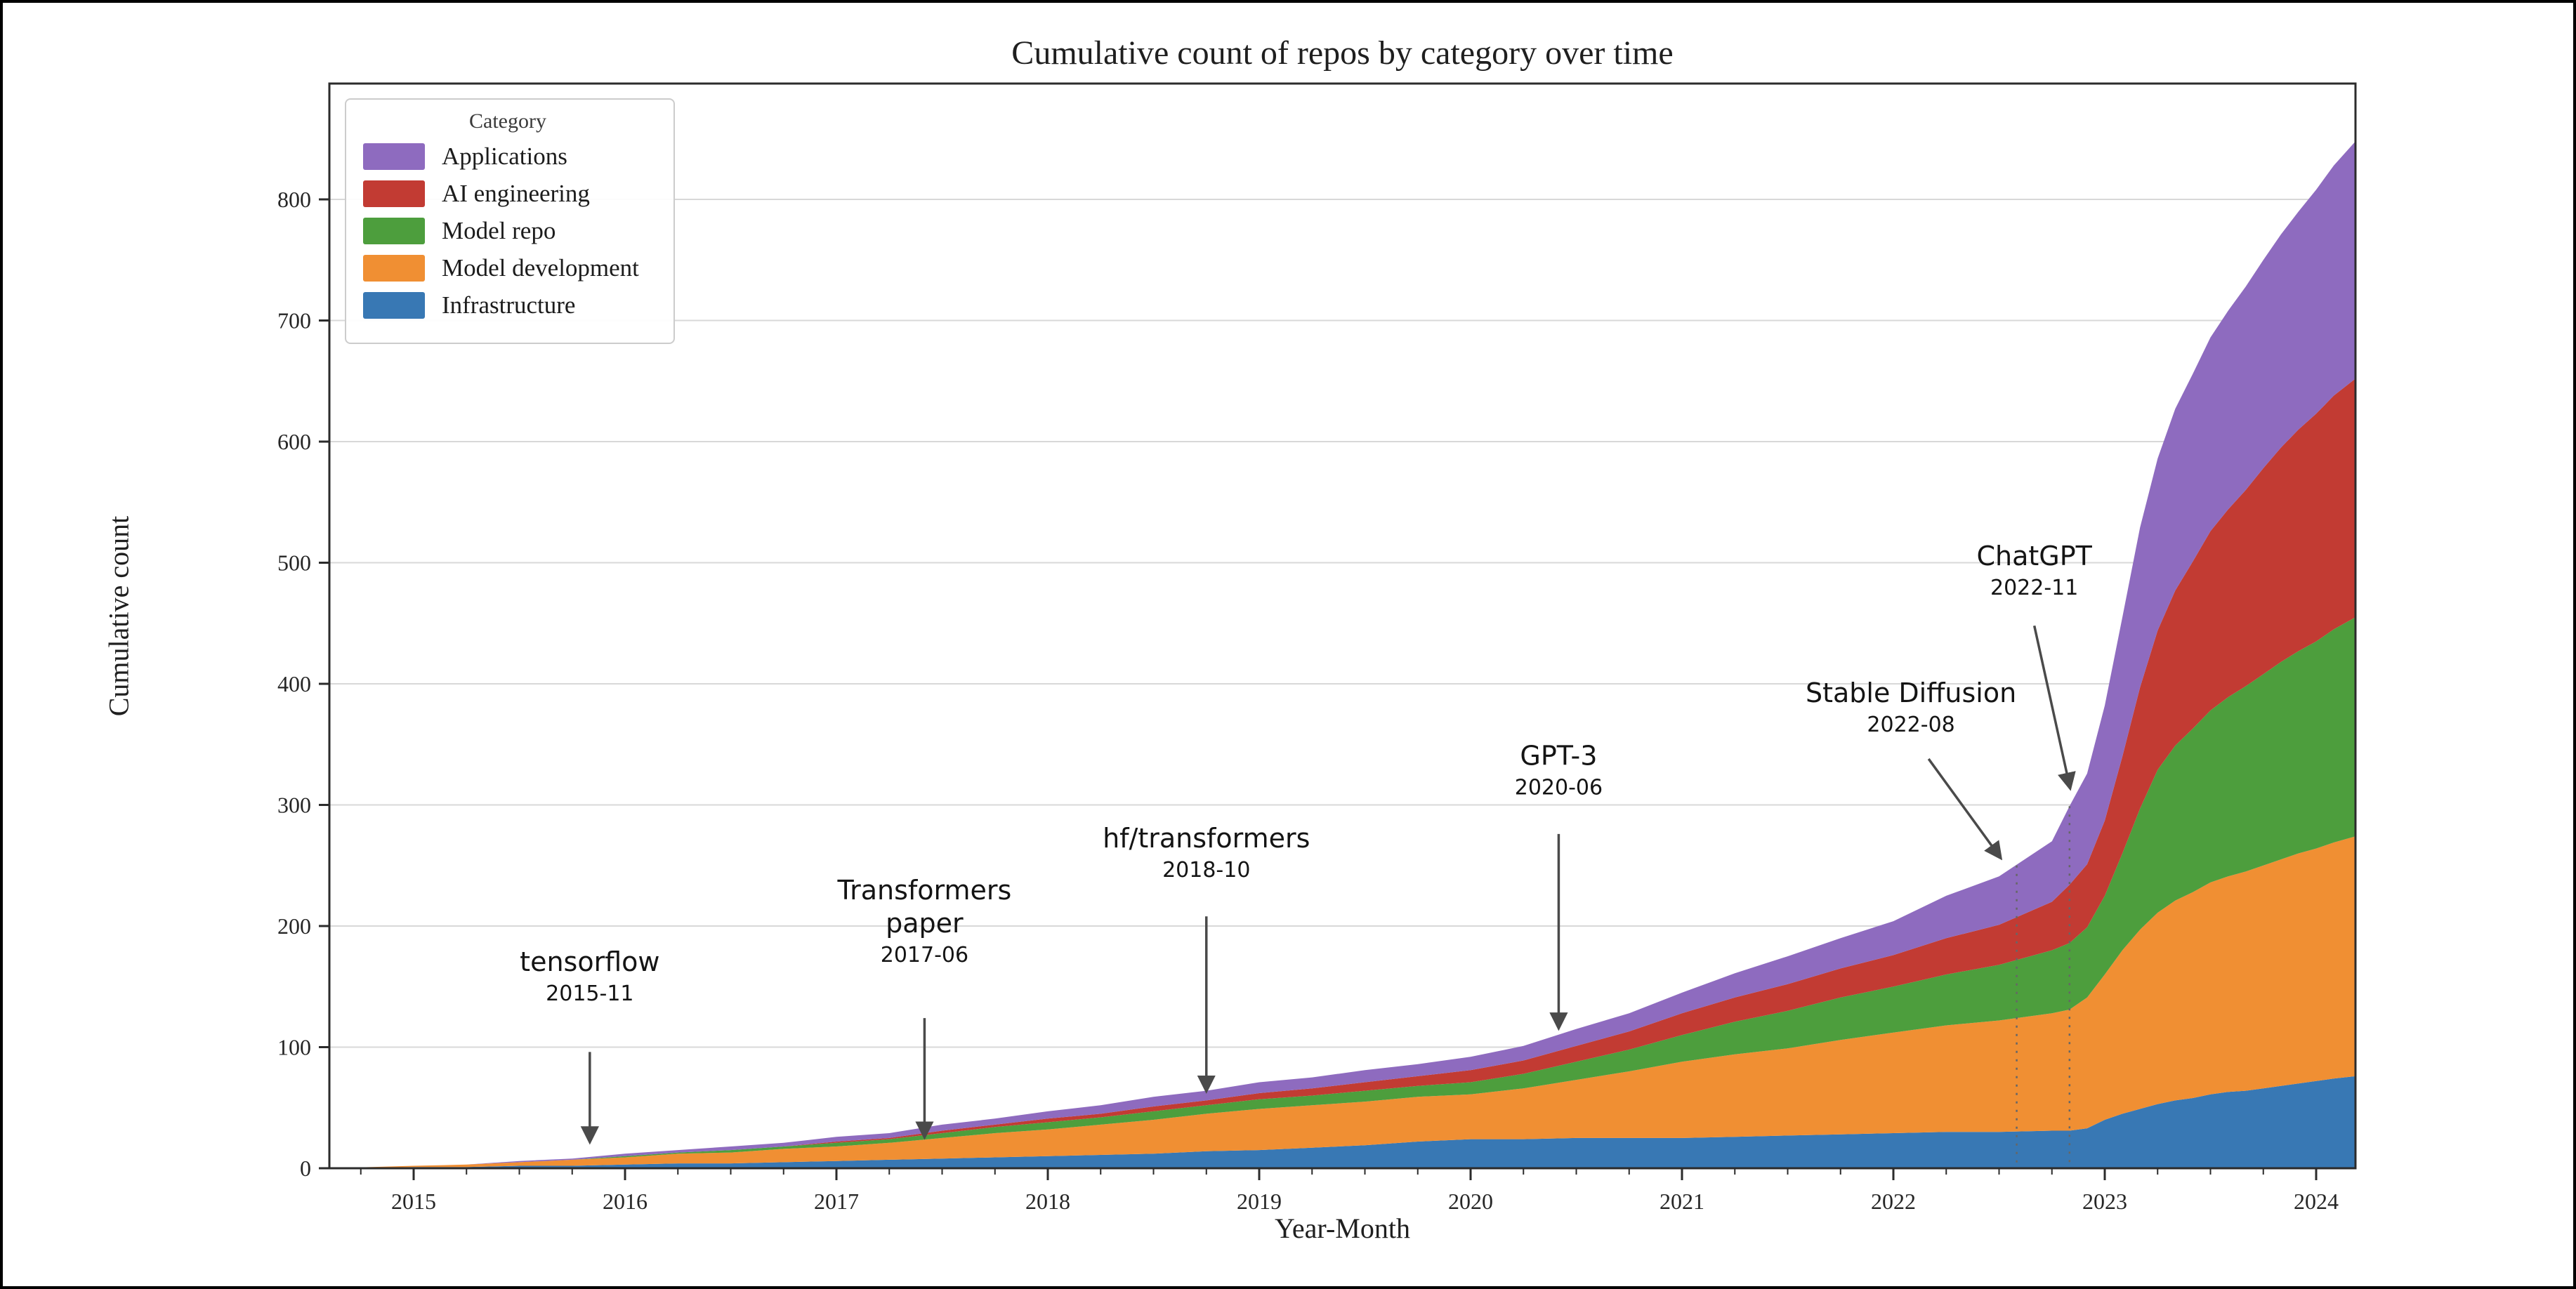 The width and height of the screenshot is (2576, 1289). What do you see at coordinates (516, 194) in the screenshot?
I see `legend-label: AI engineering` at bounding box center [516, 194].